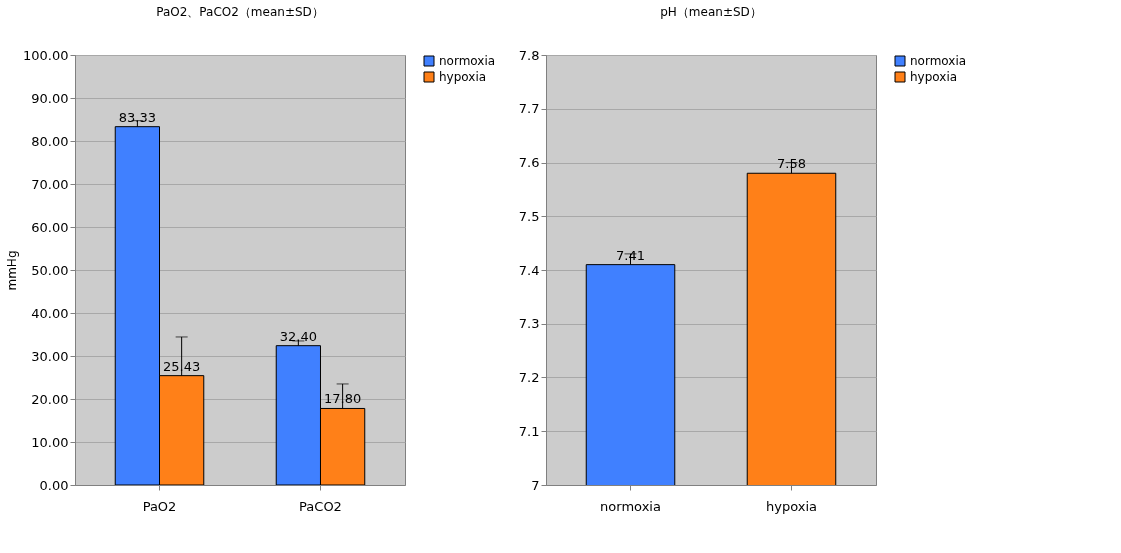 This screenshot has width=1121, height=553. Describe the element at coordinates (535, 485) in the screenshot. I see `y-tick-label: 7` at that location.